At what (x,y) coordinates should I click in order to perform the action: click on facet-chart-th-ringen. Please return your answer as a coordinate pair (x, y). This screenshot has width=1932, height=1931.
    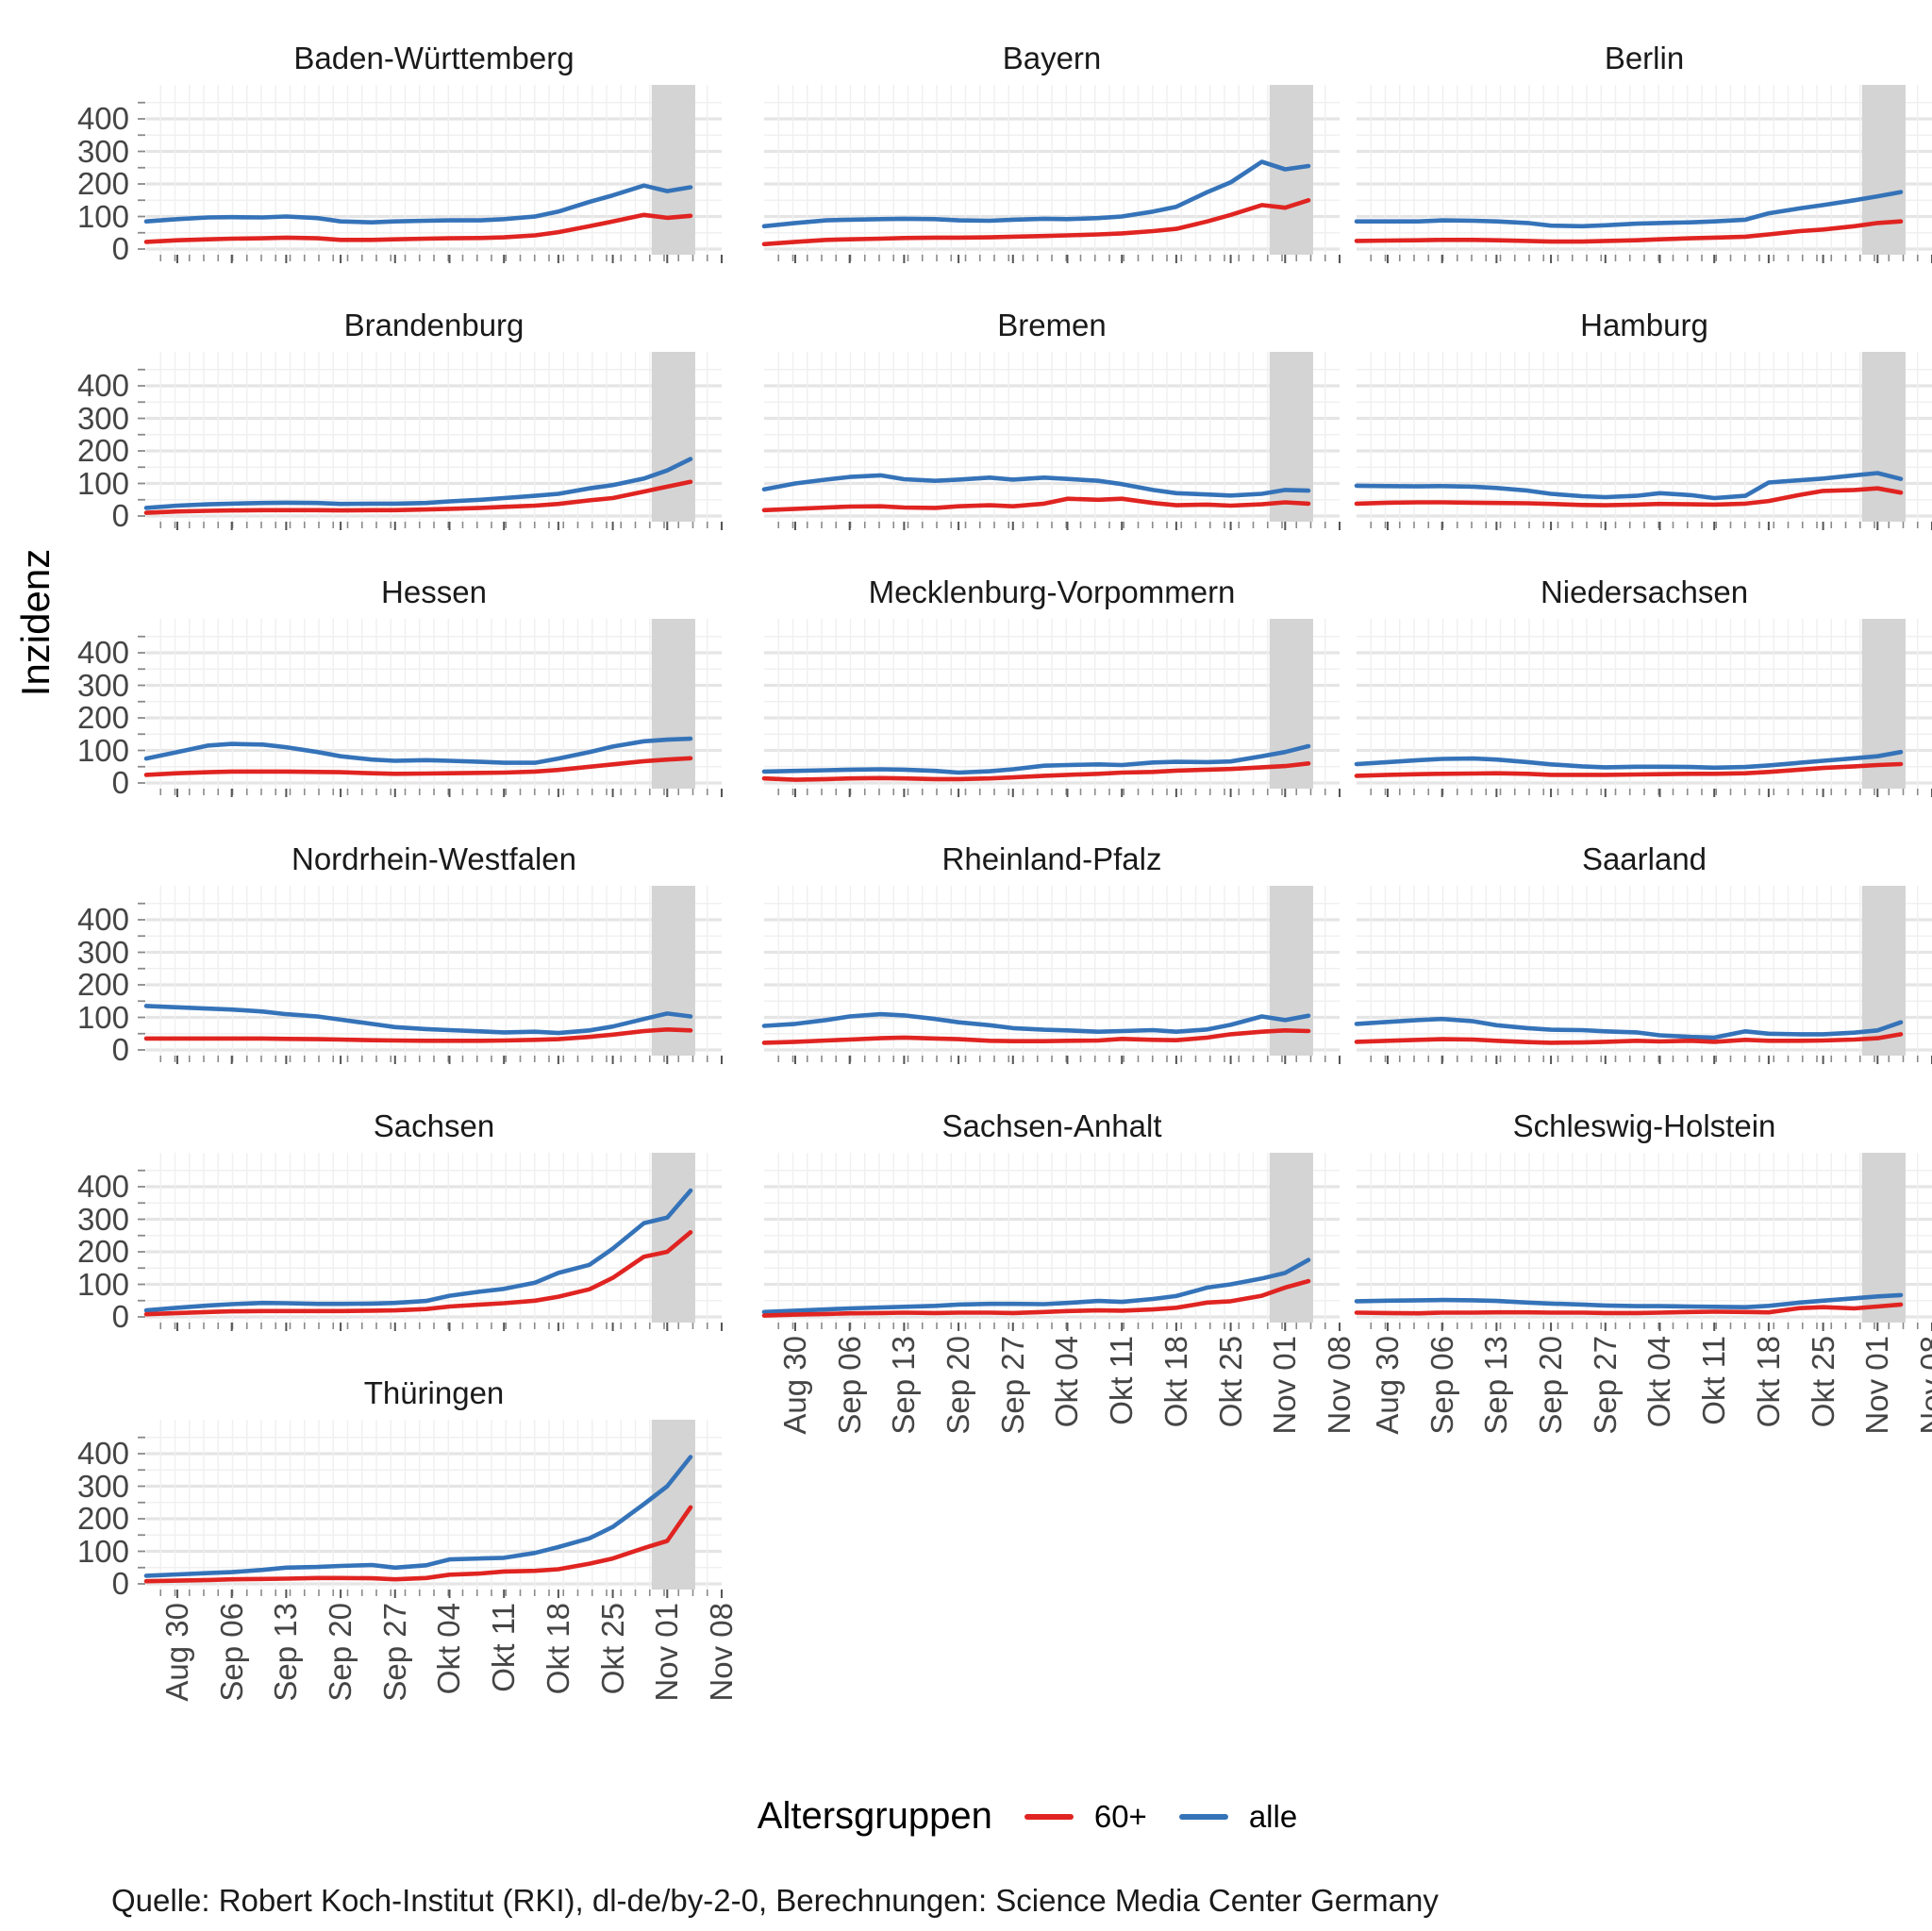
    Looking at the image, I should click on (431, 1509).